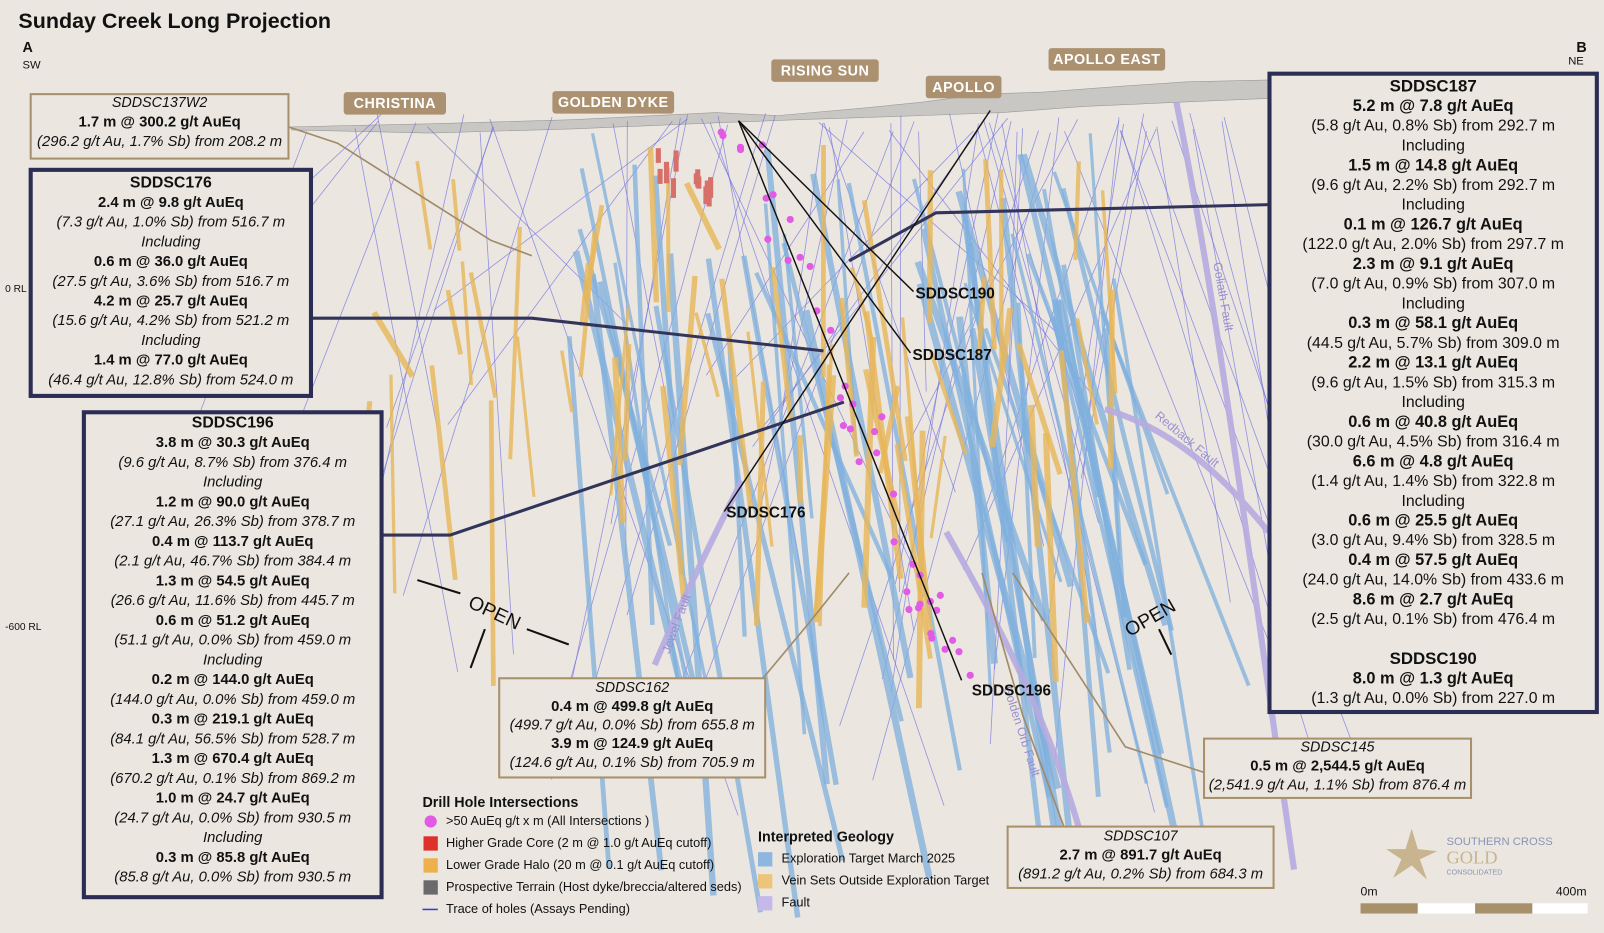 The width and height of the screenshot is (1604, 933). What do you see at coordinates (233, 799) in the screenshot?
I see `callout-interval: 1.0 m @ 24.7 g/t AuEq` at bounding box center [233, 799].